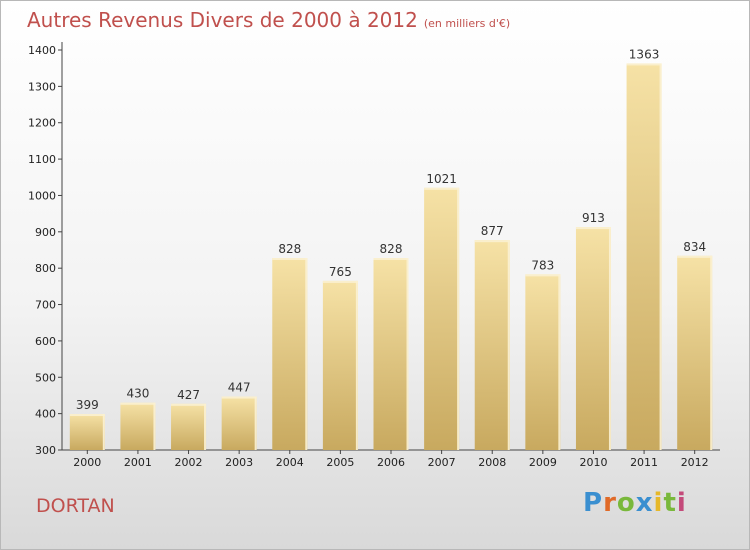 Image resolution: width=750 pixels, height=550 pixels. I want to click on x-tick-label: 2006, so click(391, 462).